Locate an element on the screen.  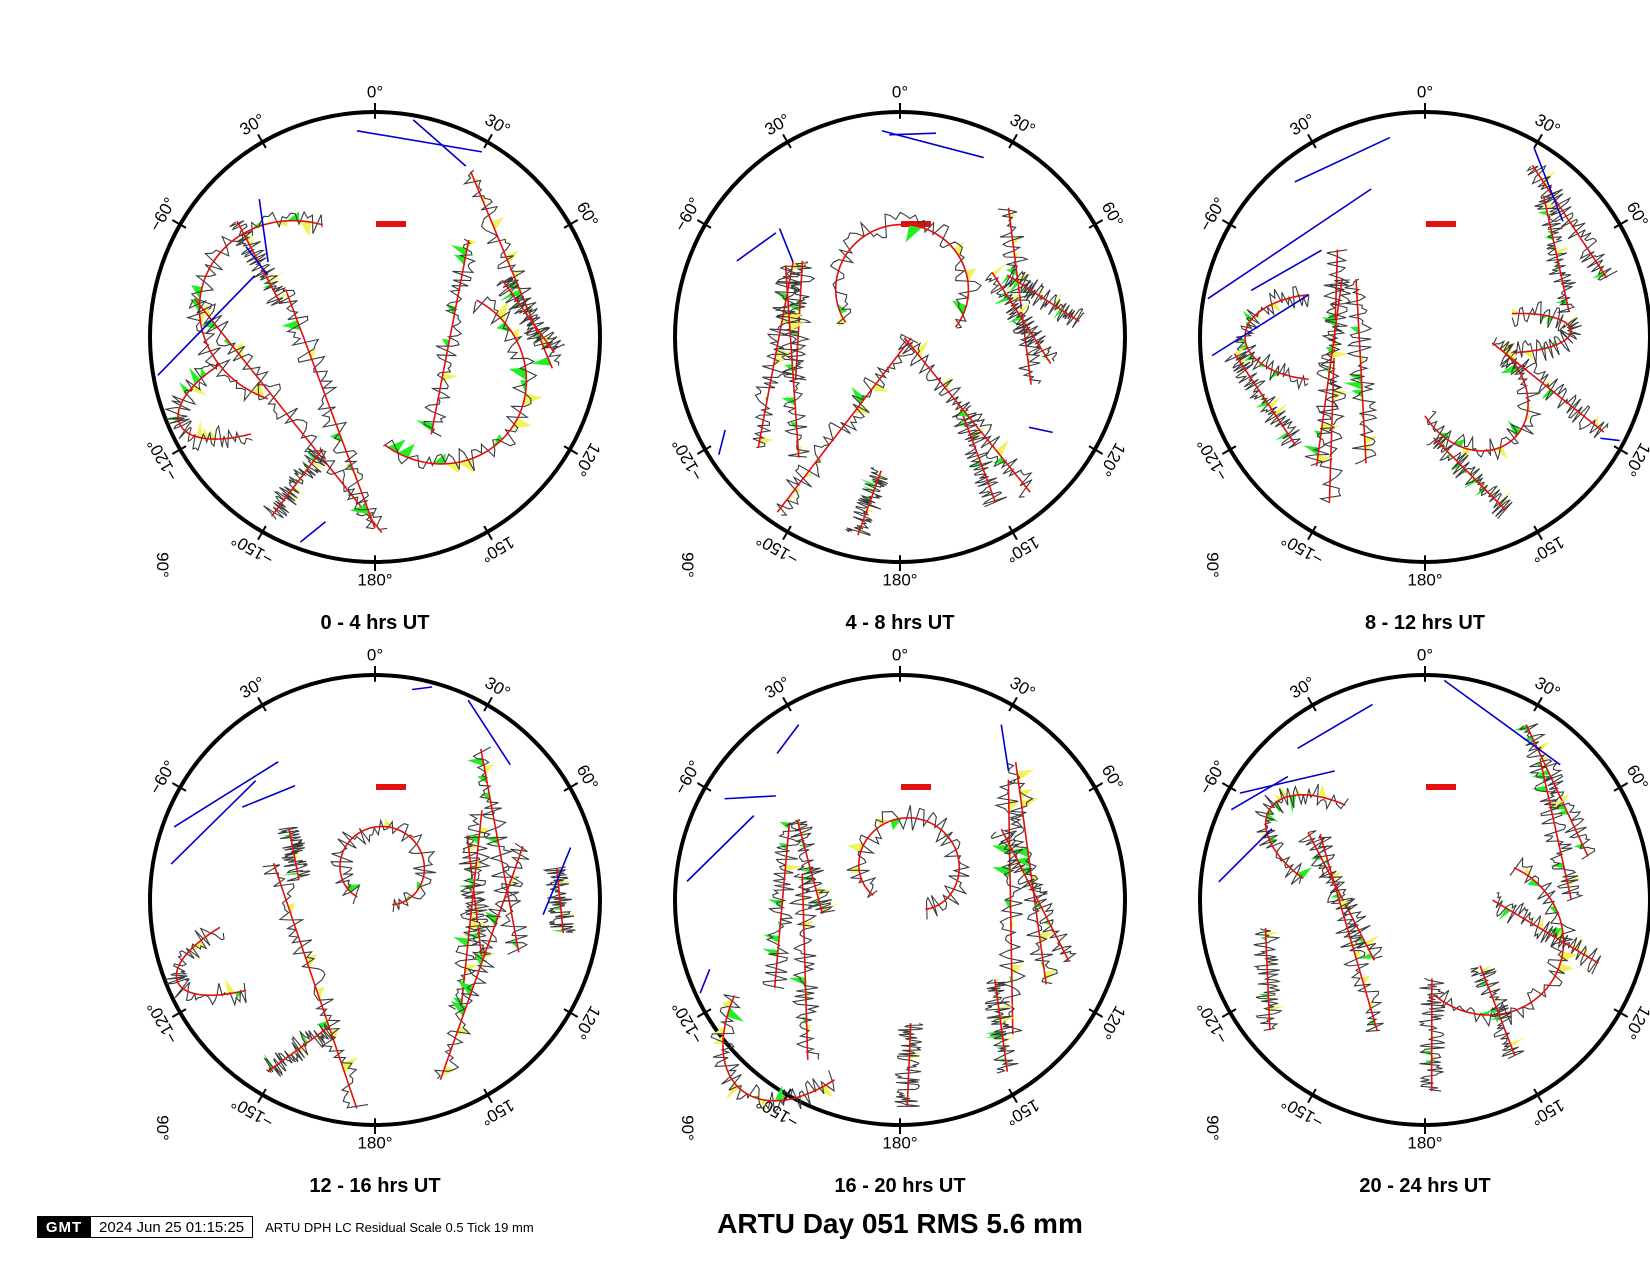
panel-label: 20 - 24 hrs UT is located at coordinates (1424, 1186).